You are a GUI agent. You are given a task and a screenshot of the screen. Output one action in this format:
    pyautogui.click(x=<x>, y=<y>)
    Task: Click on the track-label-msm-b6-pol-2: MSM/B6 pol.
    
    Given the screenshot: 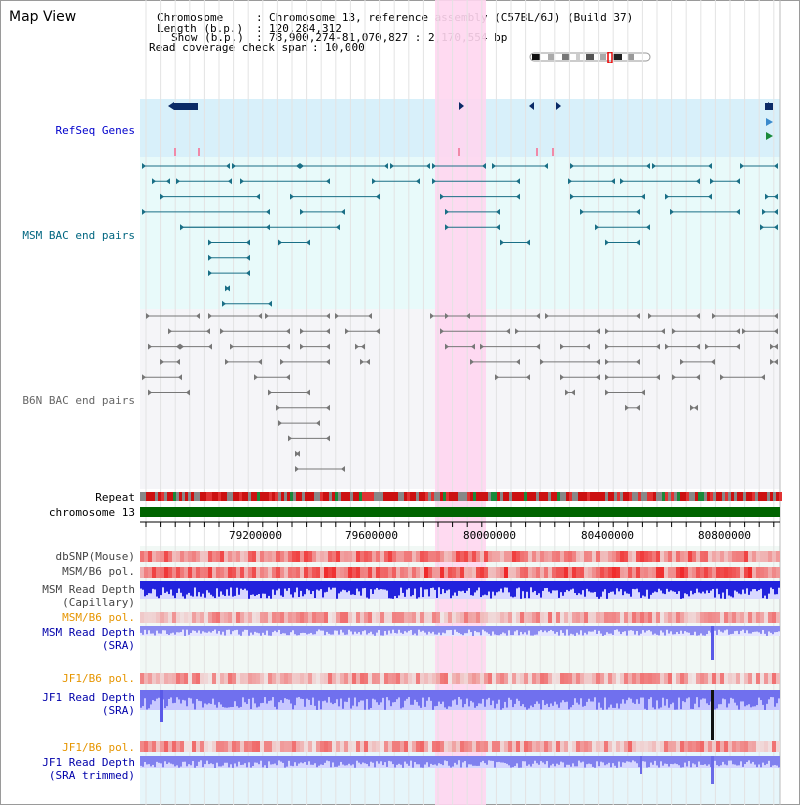 What is the action you would take?
    pyautogui.click(x=98, y=617)
    